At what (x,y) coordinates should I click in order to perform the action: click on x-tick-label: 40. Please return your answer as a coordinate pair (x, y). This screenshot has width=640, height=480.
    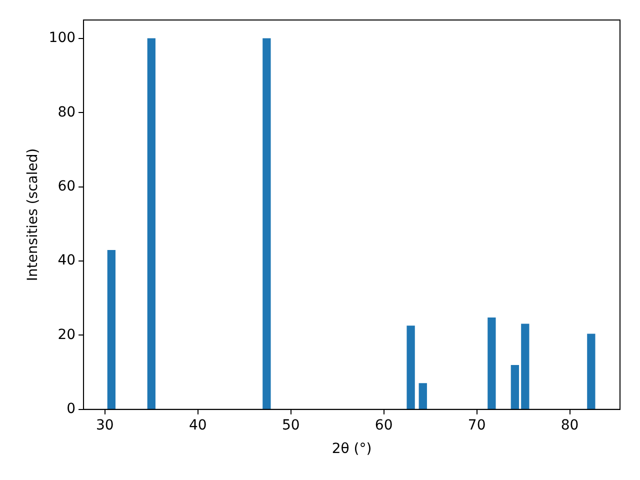
    Looking at the image, I should click on (197, 425).